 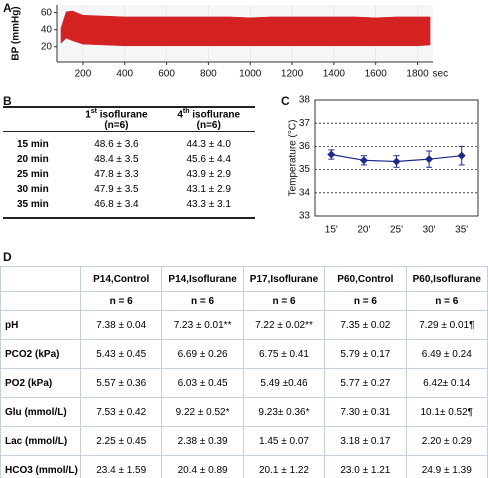 I want to click on y-tick-label: 60, so click(x=47, y=12).